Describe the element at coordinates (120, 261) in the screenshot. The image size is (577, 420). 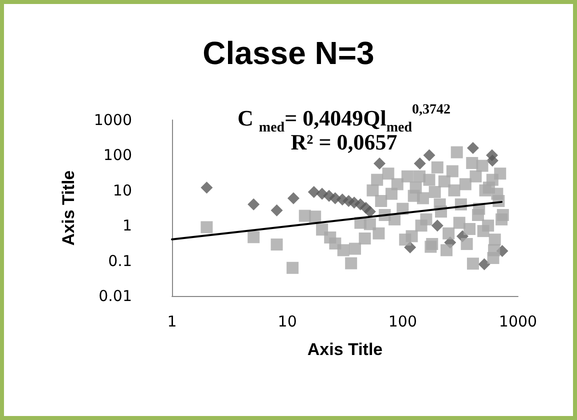
I see `y-tick-label: 0.1` at that location.